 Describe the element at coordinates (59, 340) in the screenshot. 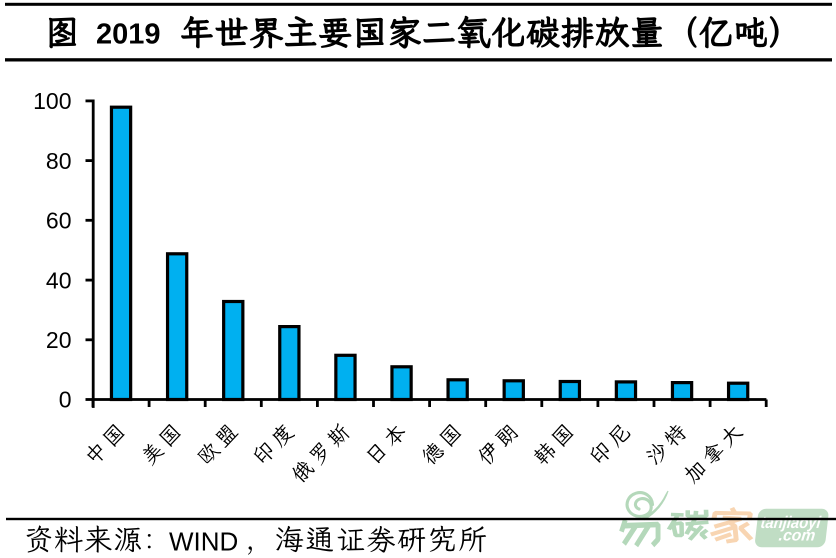

I see `svg-text: 20` at that location.